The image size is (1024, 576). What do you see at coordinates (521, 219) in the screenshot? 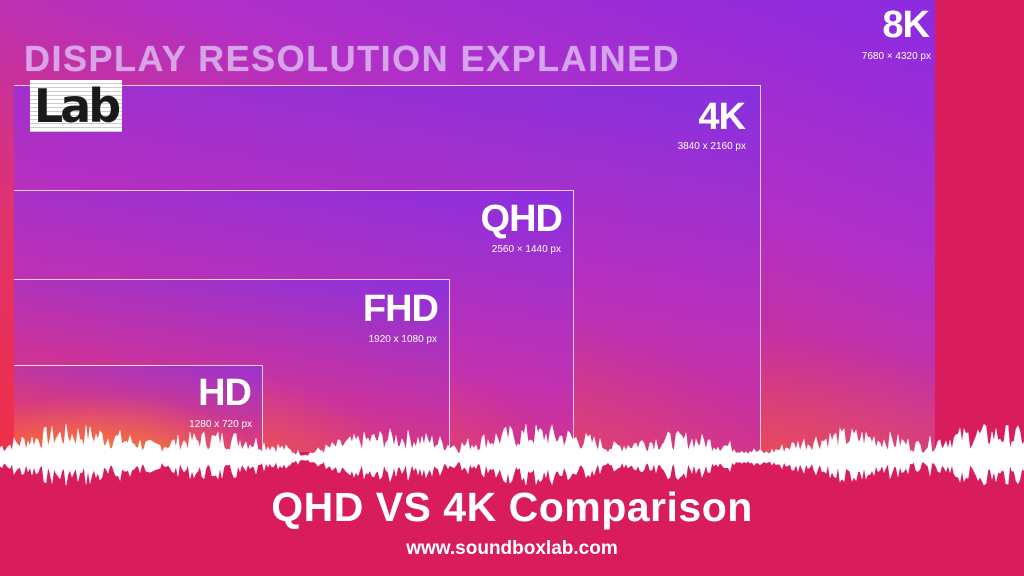
I see `label-qhd: QHD` at bounding box center [521, 219].